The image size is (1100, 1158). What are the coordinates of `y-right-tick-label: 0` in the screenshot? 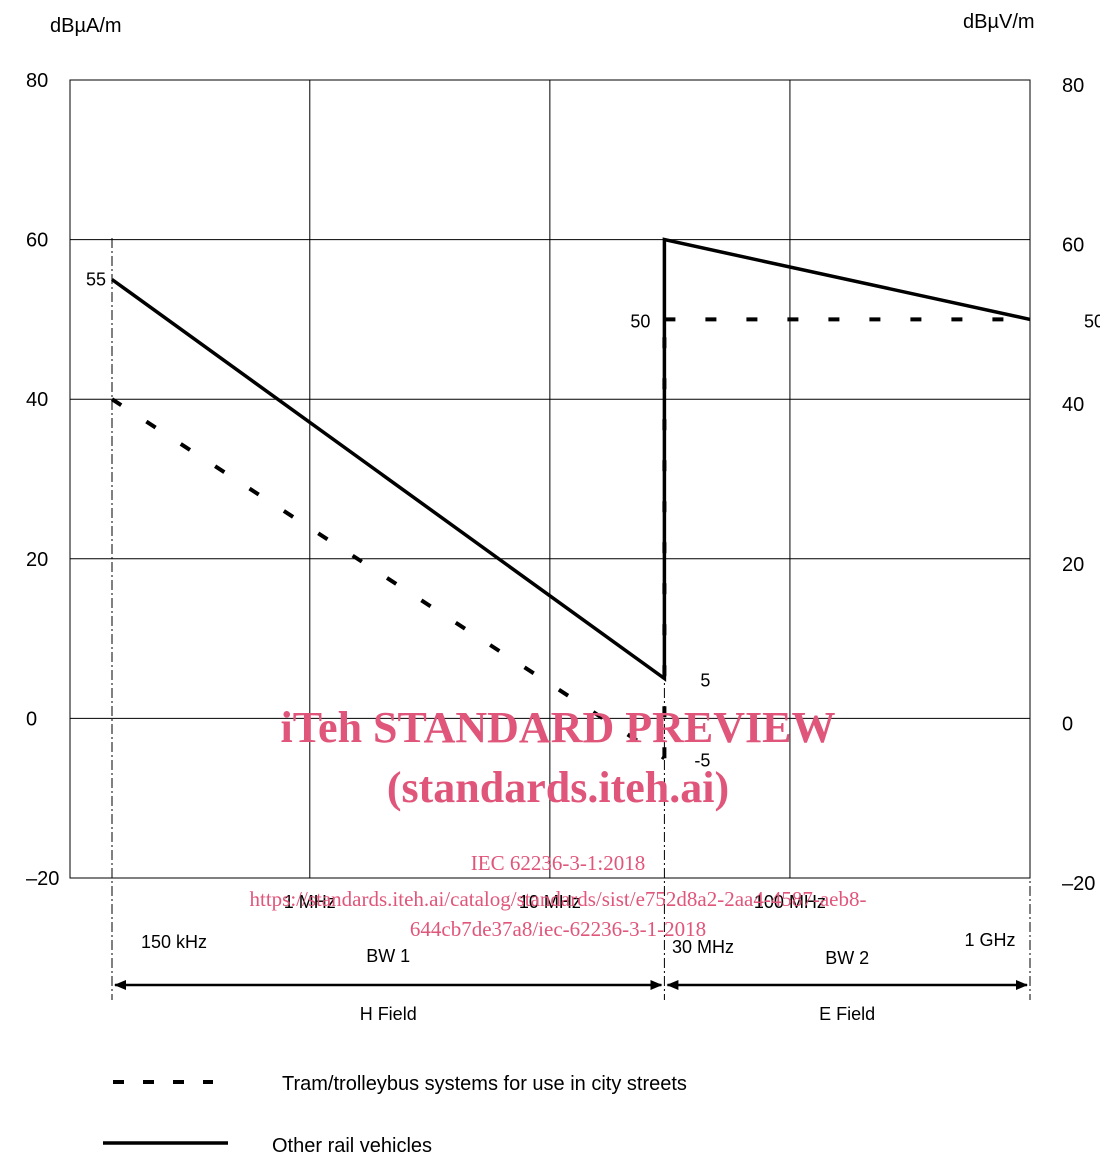 It's located at (1067, 724).